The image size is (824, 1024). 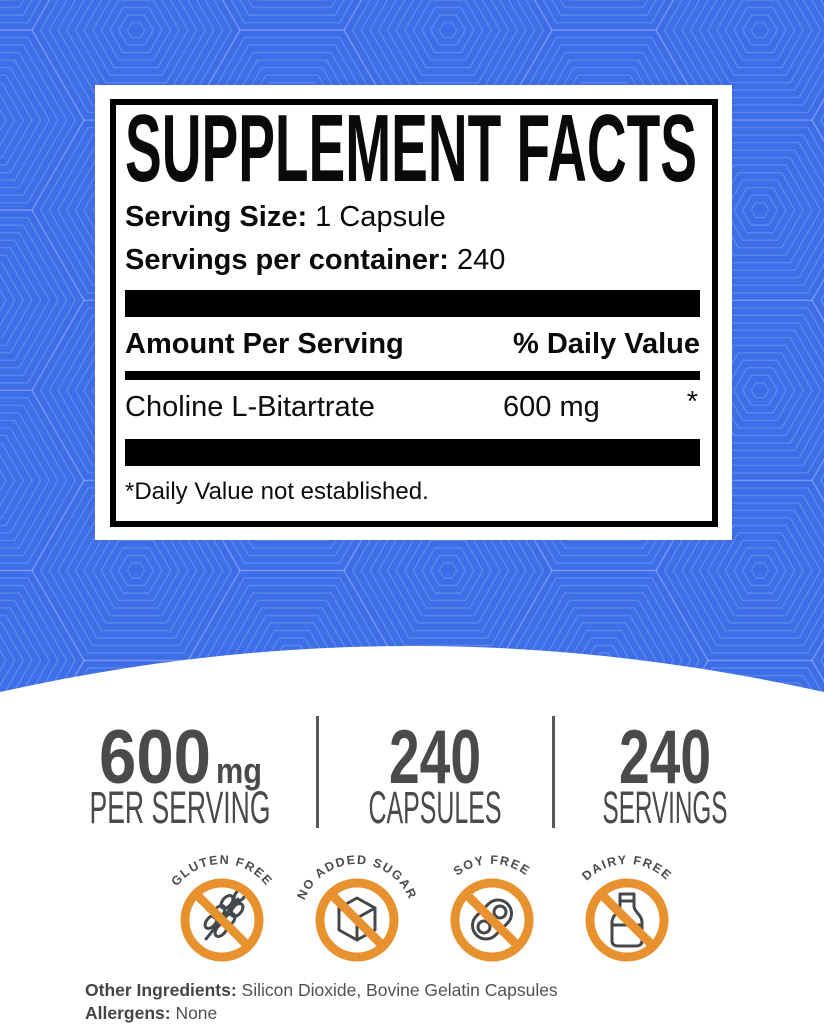 What do you see at coordinates (128, 1013) in the screenshot?
I see `allergens-label: Allergens:` at bounding box center [128, 1013].